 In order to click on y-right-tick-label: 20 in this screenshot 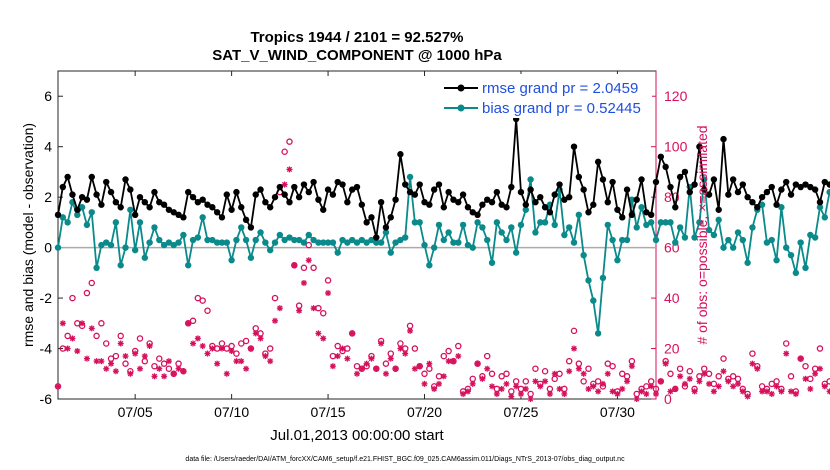, I will do `click(672, 349)`.